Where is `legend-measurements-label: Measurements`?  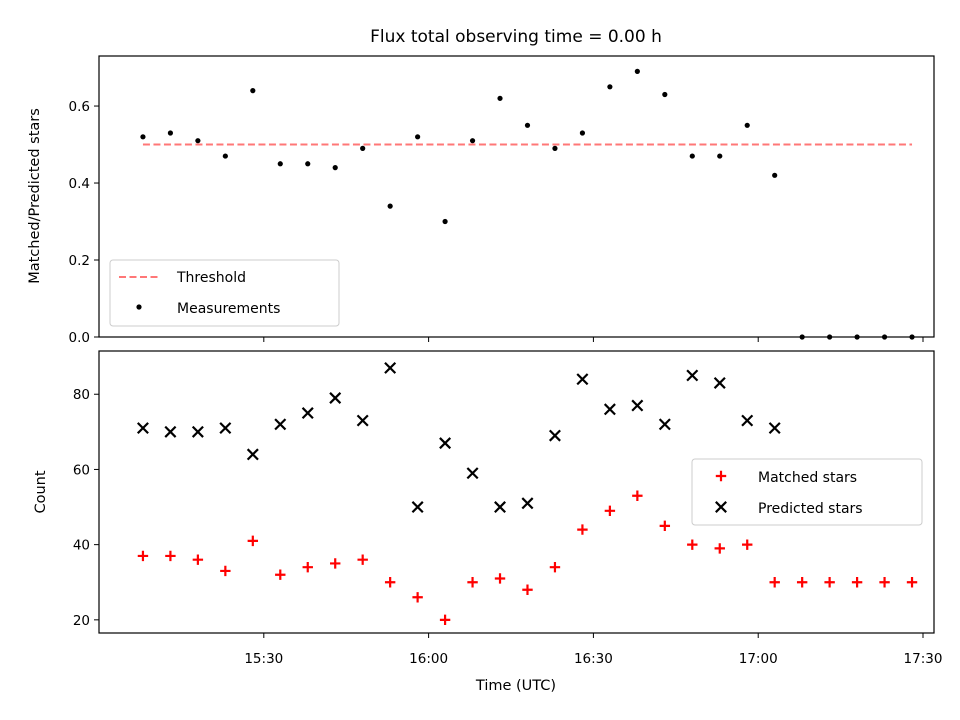
legend-measurements-label: Measurements is located at coordinates (228, 309).